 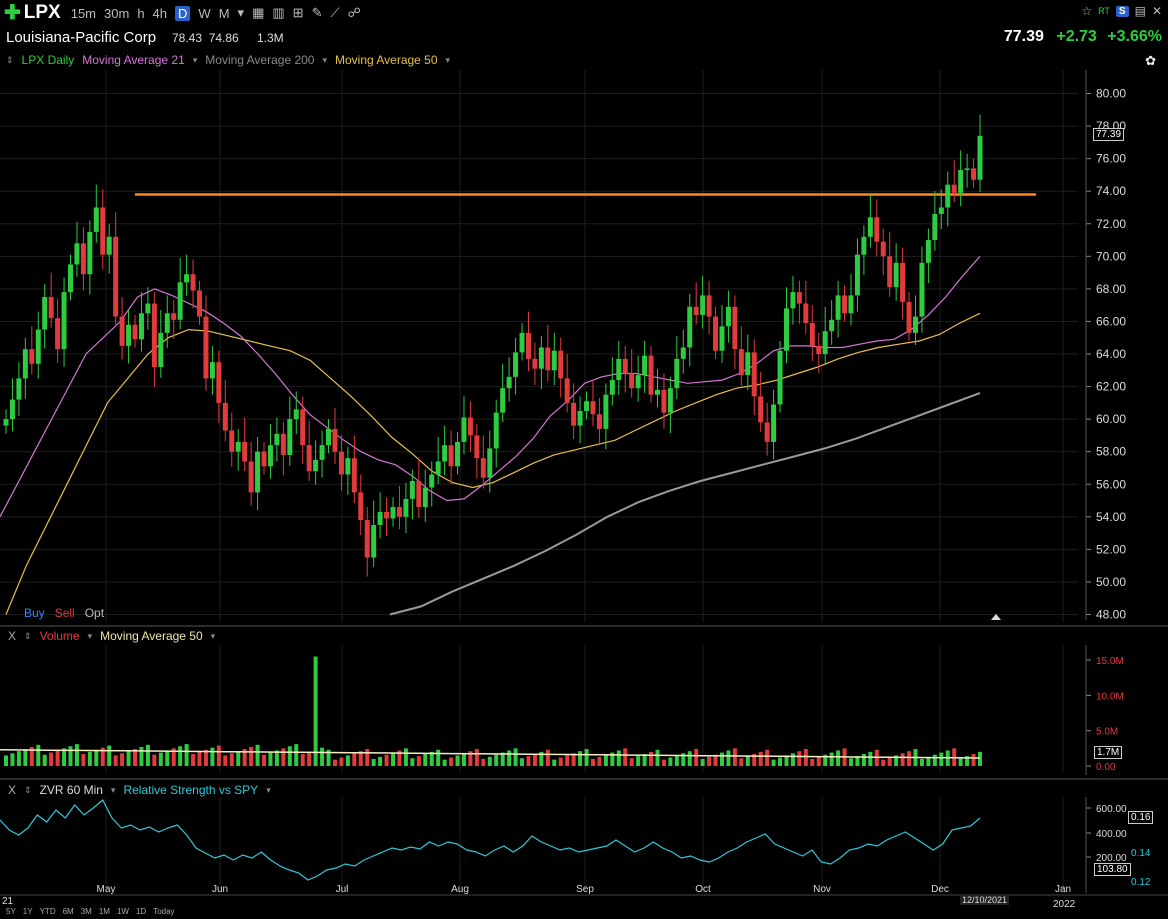 What do you see at coordinates (241, 12) in the screenshot?
I see `timeframe-dropdown-icon: ▾` at bounding box center [241, 12].